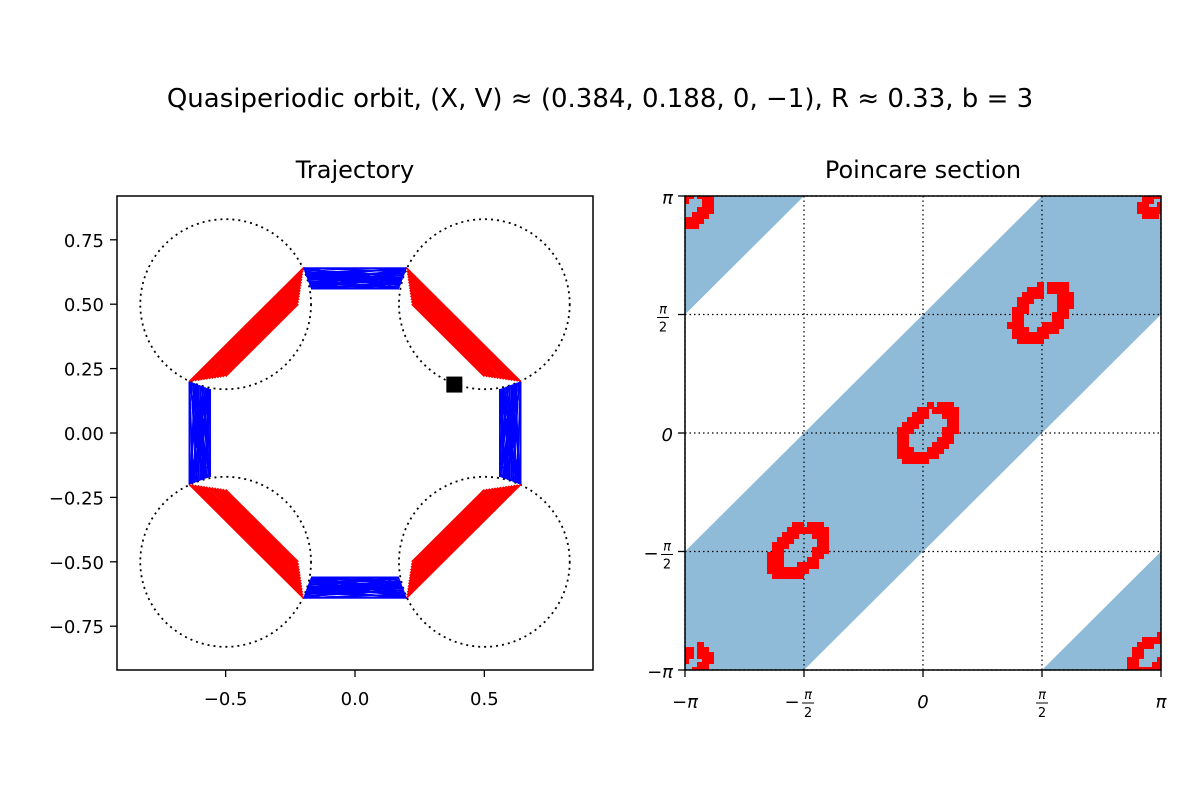 The width and height of the screenshot is (1200, 800). I want to click on trajectory-lines, so click(354, 433).